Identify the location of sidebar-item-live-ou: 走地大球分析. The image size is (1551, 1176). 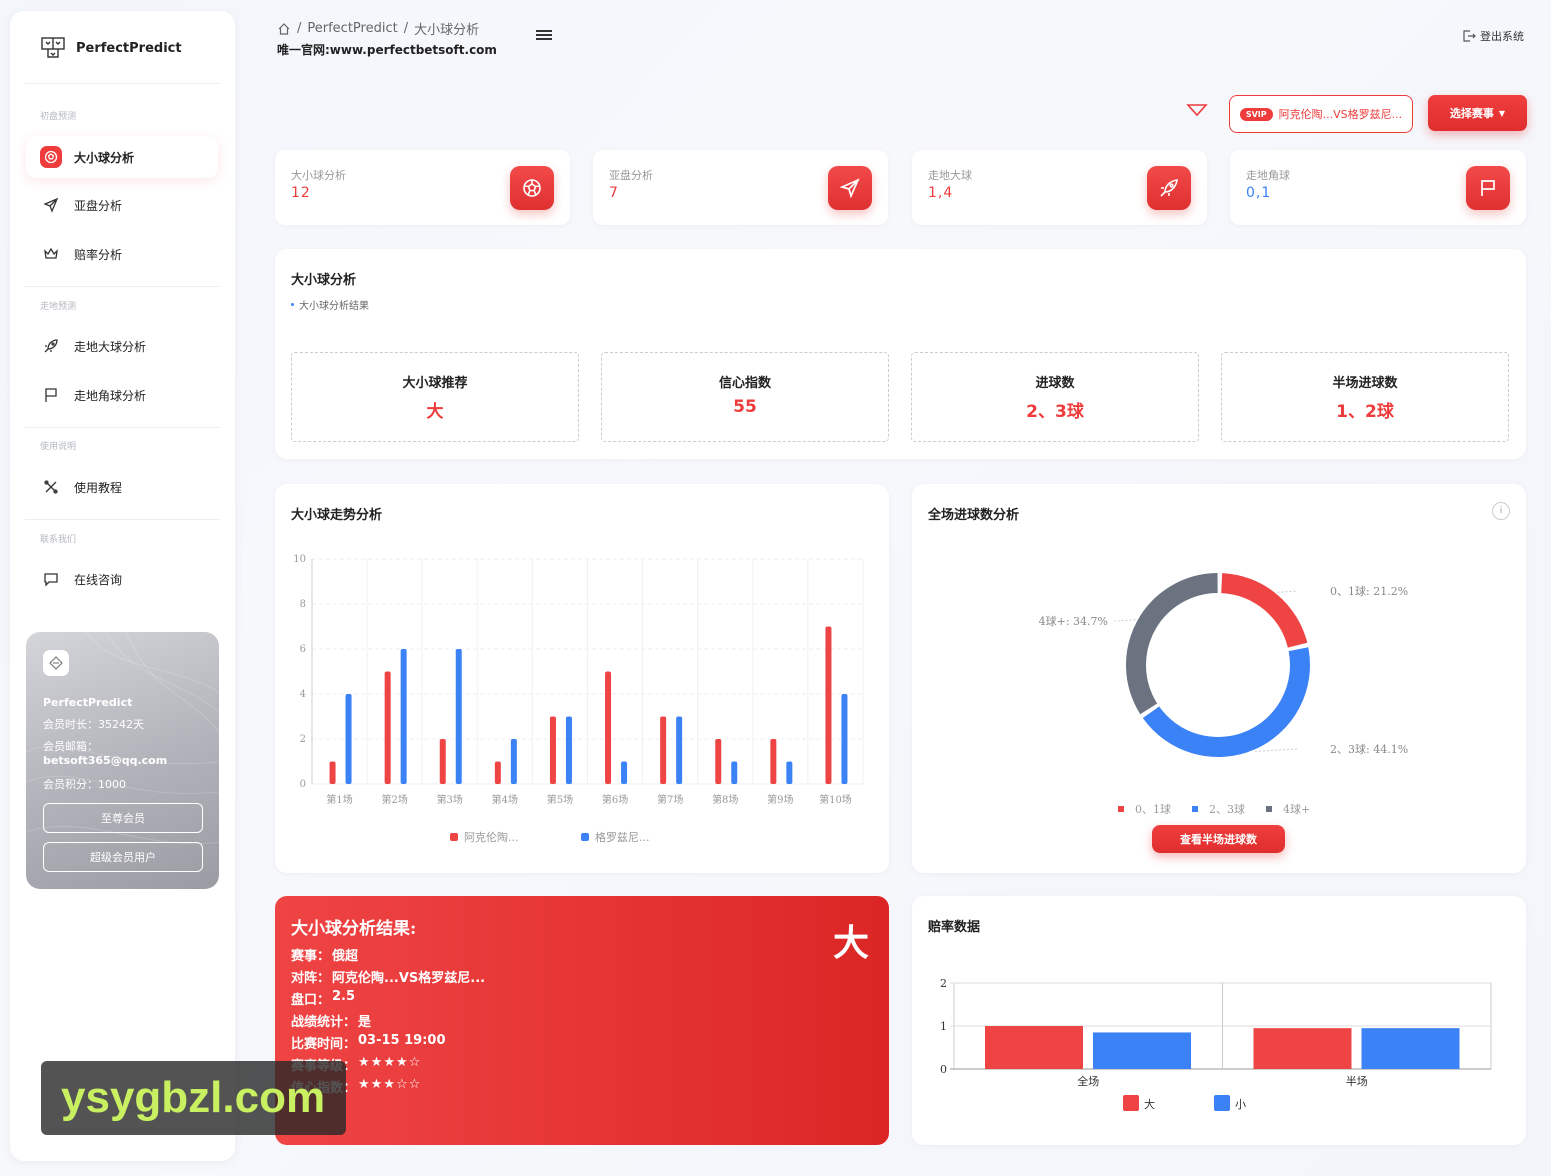
(122, 346).